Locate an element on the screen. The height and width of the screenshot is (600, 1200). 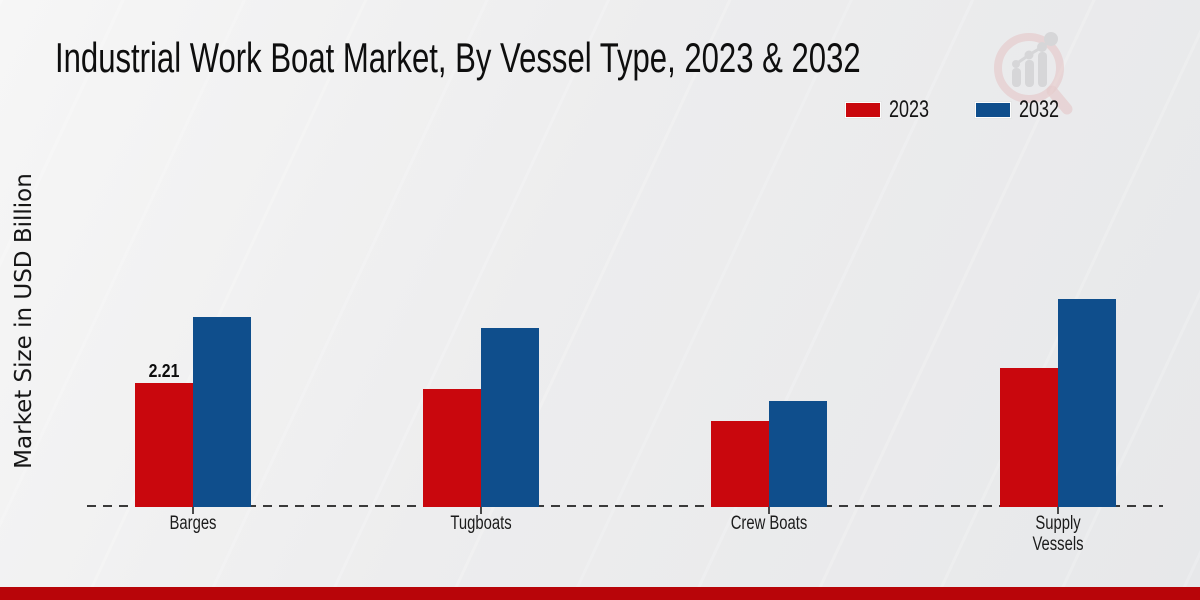
legend-swatch-2023 is located at coordinates (863, 110).